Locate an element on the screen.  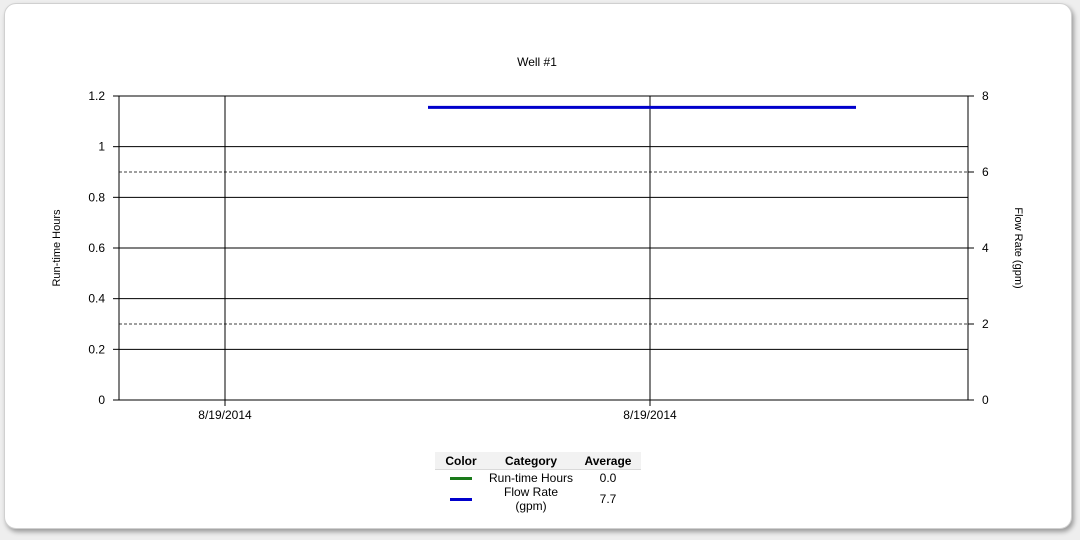
legend-average: 0.0 is located at coordinates (608, 477).